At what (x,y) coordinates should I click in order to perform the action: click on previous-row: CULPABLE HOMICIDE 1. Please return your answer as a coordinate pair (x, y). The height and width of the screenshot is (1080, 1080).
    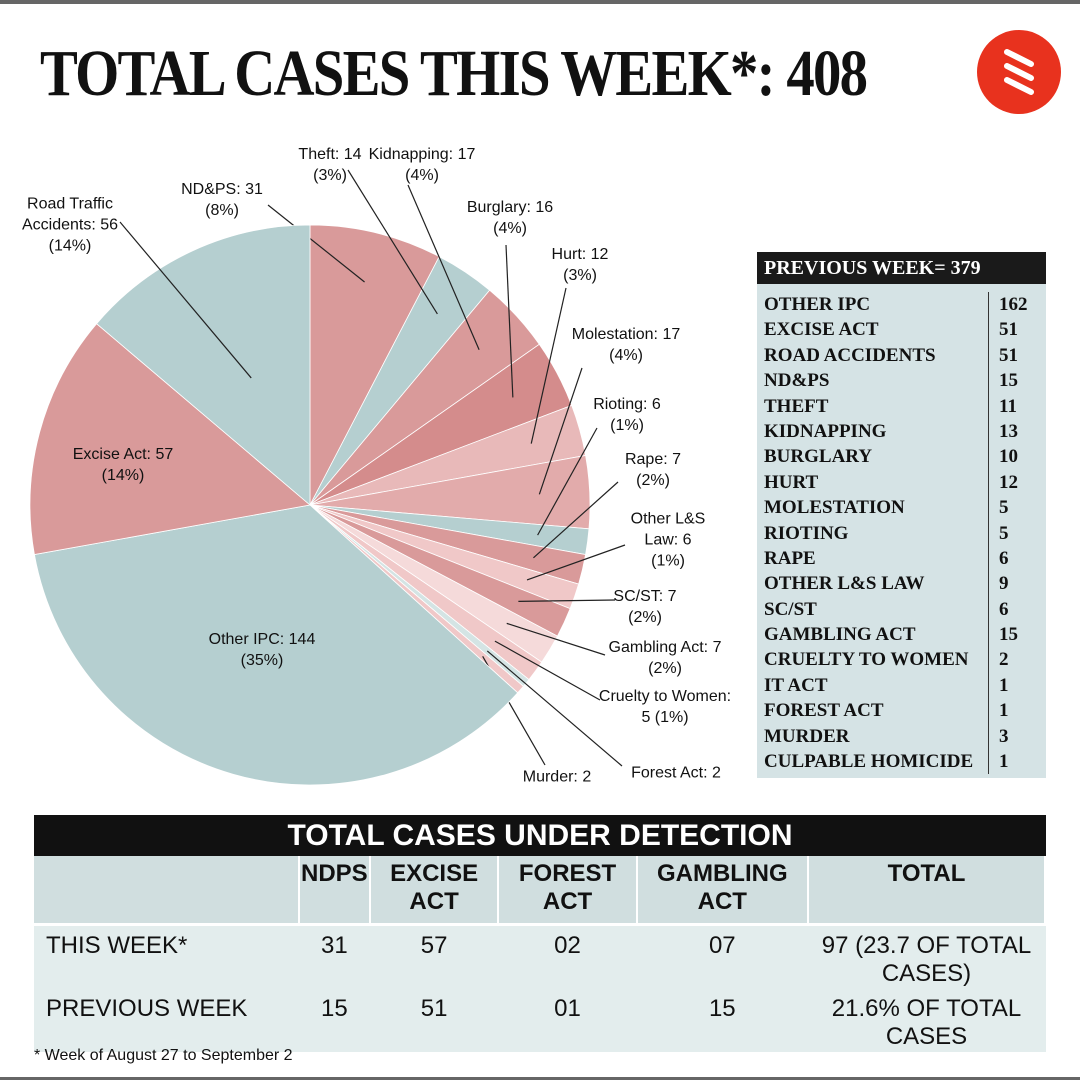
    Looking at the image, I should click on (901, 762).